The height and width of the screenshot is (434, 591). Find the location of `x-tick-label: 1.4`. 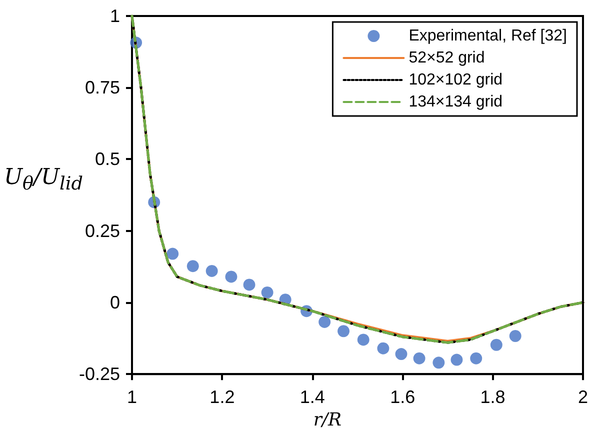

x-tick-label: 1.4 is located at coordinates (312, 397).